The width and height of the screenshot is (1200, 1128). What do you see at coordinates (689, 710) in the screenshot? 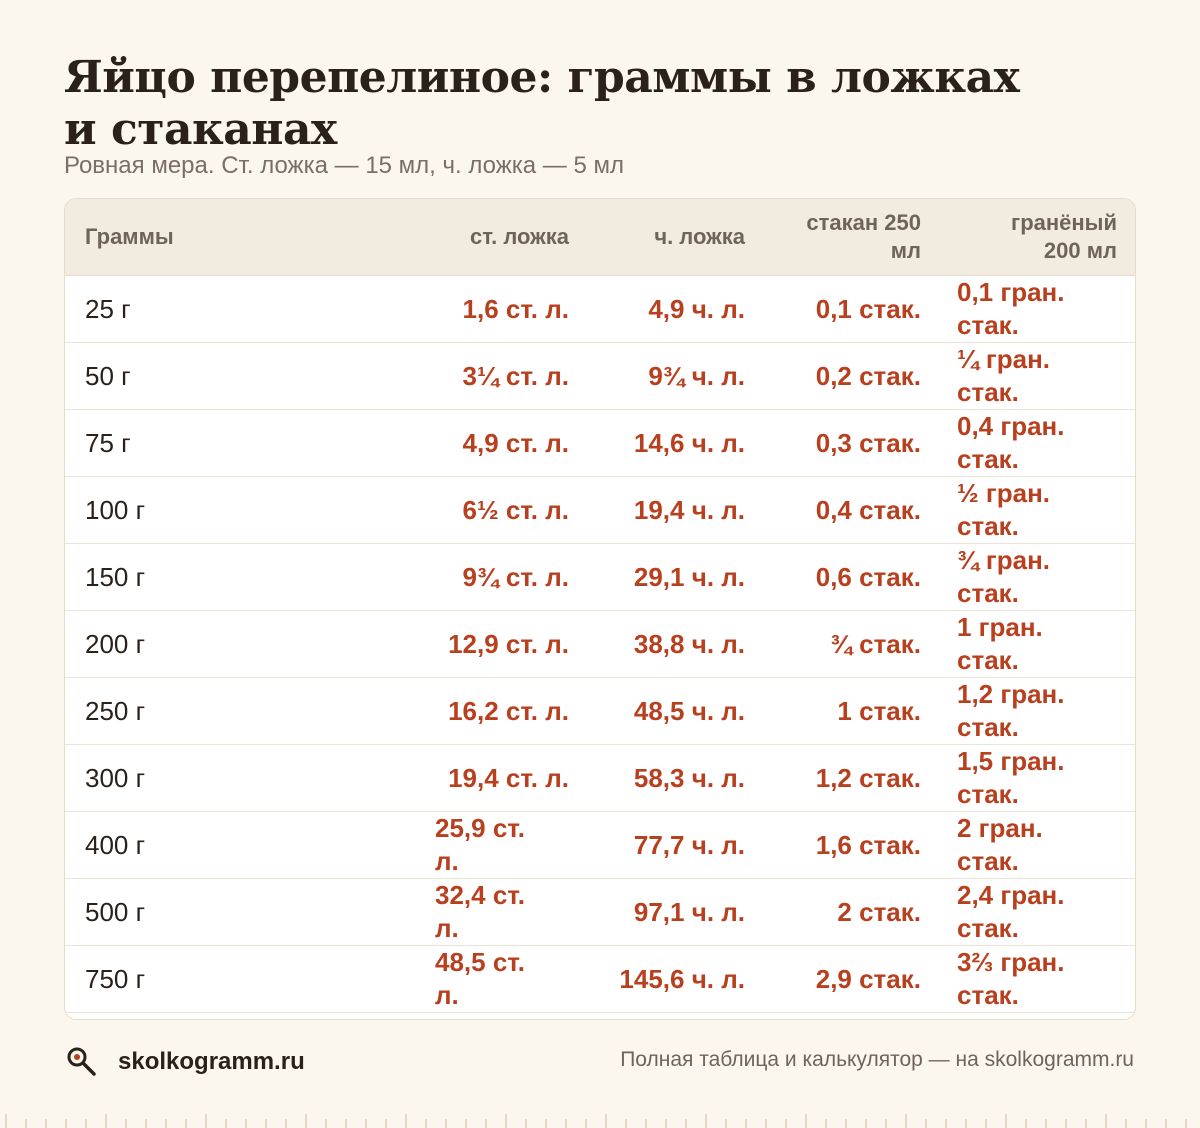
I see `teaspoon-cell-text: 48,5 ч. л.` at bounding box center [689, 710].